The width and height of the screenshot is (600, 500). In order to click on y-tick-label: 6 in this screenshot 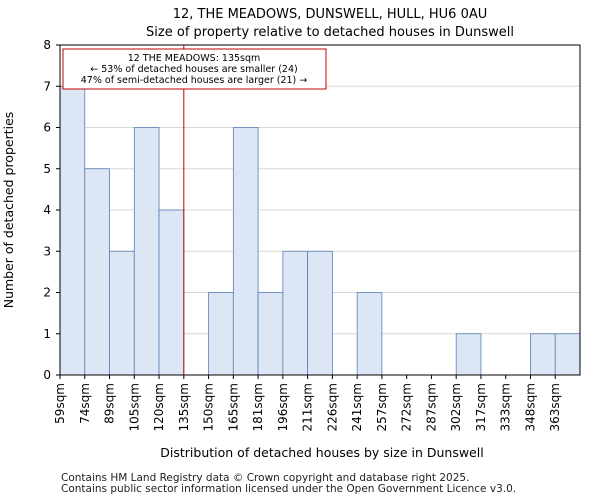, I will do `click(47, 128)`.